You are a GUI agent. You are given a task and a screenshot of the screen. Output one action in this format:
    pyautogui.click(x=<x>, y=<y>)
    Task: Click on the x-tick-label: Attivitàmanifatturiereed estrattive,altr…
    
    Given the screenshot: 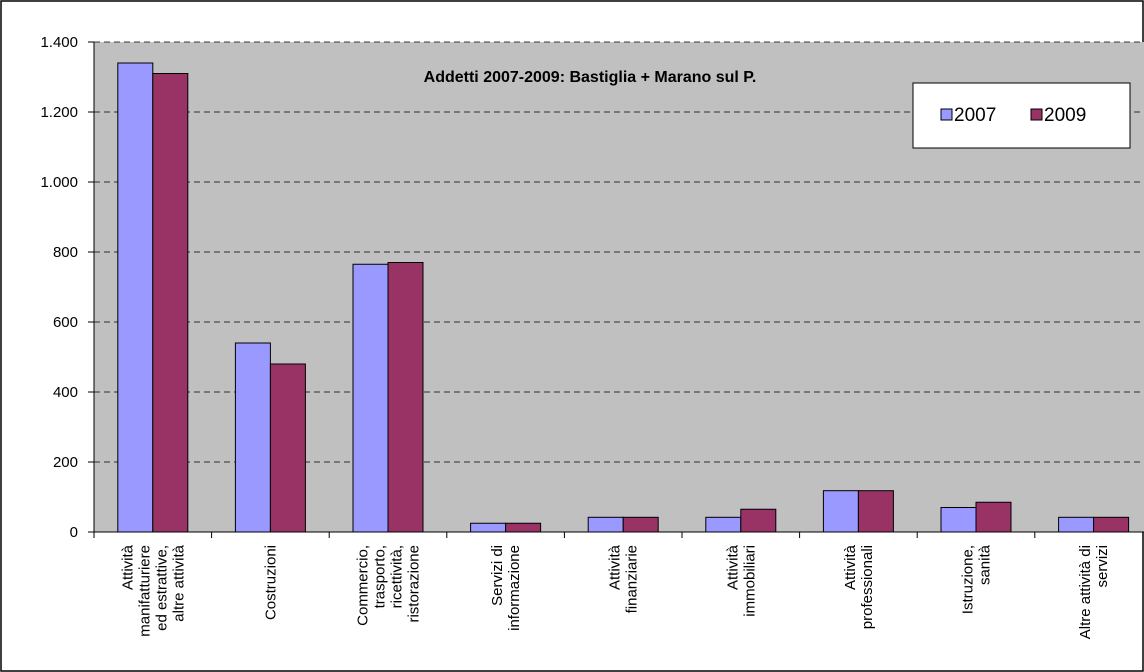 What is the action you would take?
    pyautogui.click(x=153, y=590)
    